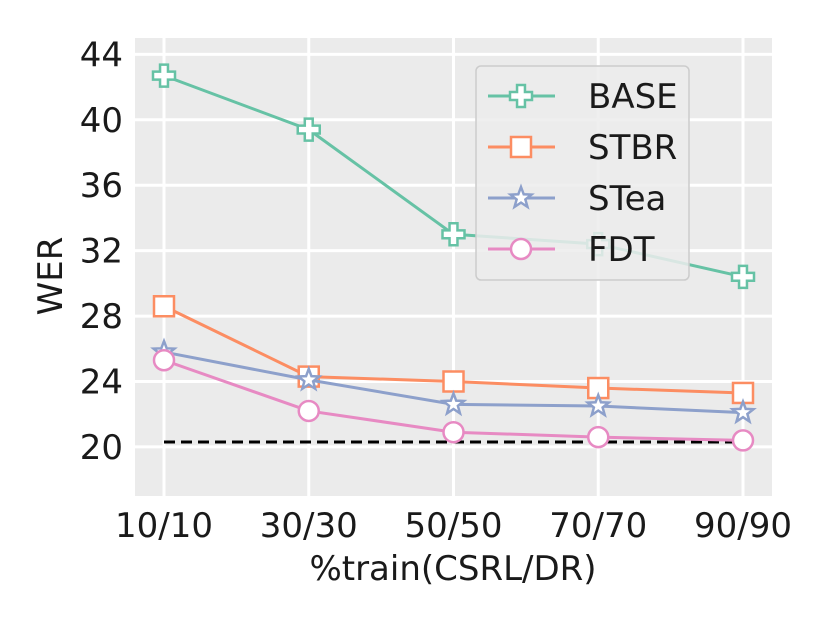 This screenshot has height=623, width=830. Describe the element at coordinates (521, 96) in the screenshot. I see `legend-marker-base` at that location.